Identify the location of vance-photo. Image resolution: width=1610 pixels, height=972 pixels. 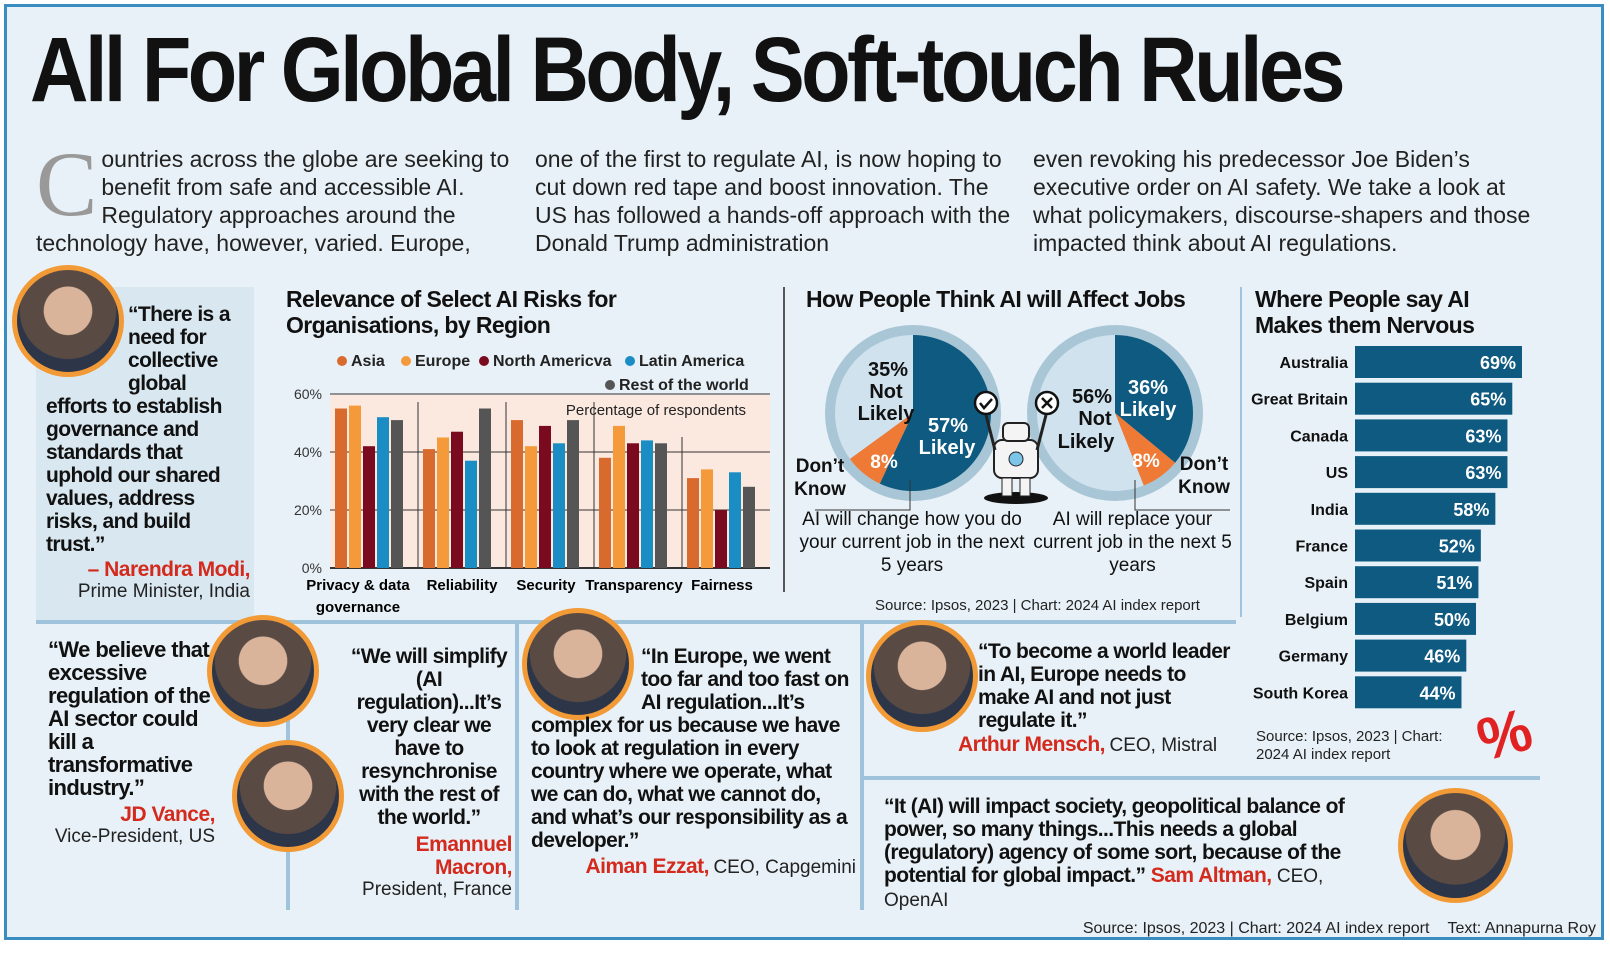
(263, 671).